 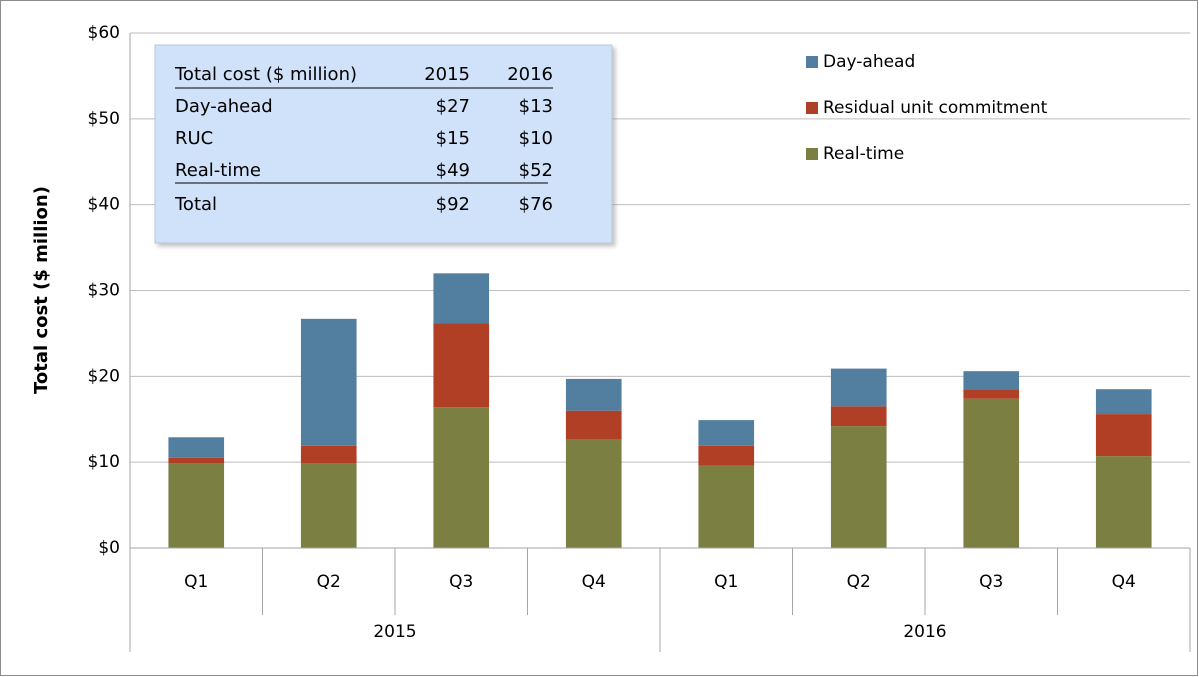 I want to click on table-header: 2016, so click(x=530, y=74).